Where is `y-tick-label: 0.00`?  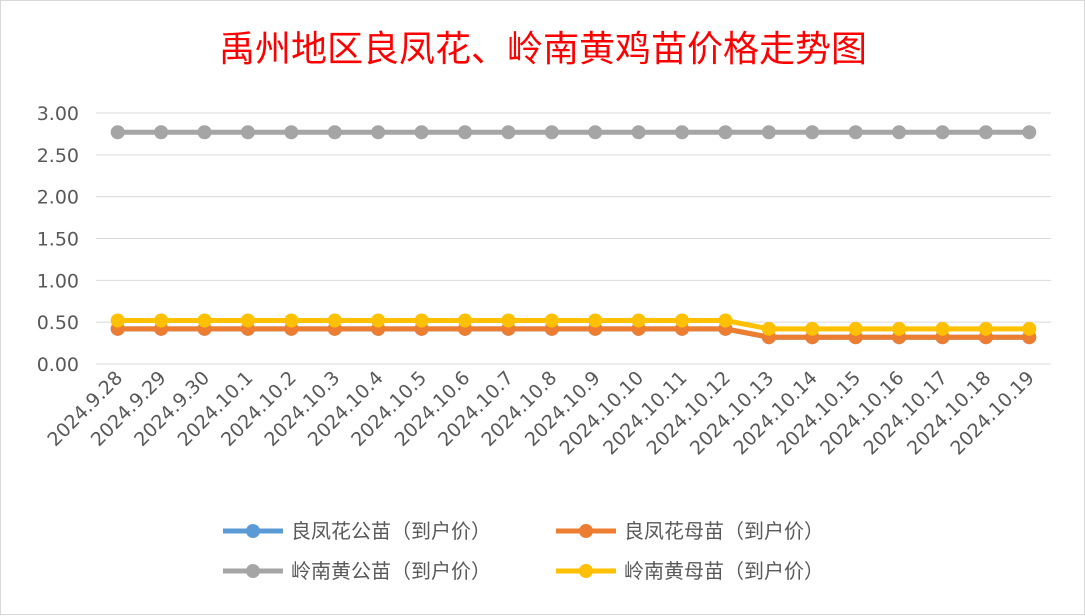
y-tick-label: 0.00 is located at coordinates (58, 365).